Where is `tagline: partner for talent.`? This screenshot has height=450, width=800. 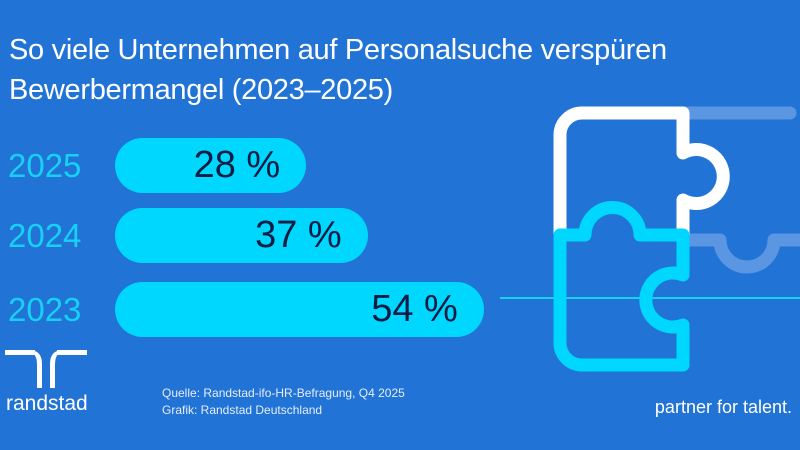
tagline: partner for talent. is located at coordinates (723, 407).